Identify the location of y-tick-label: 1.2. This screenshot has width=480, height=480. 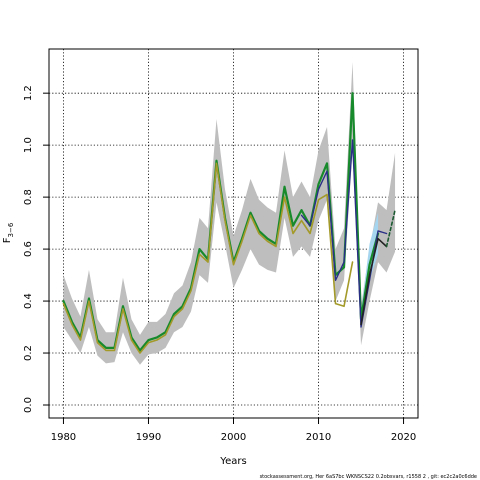
(28, 93).